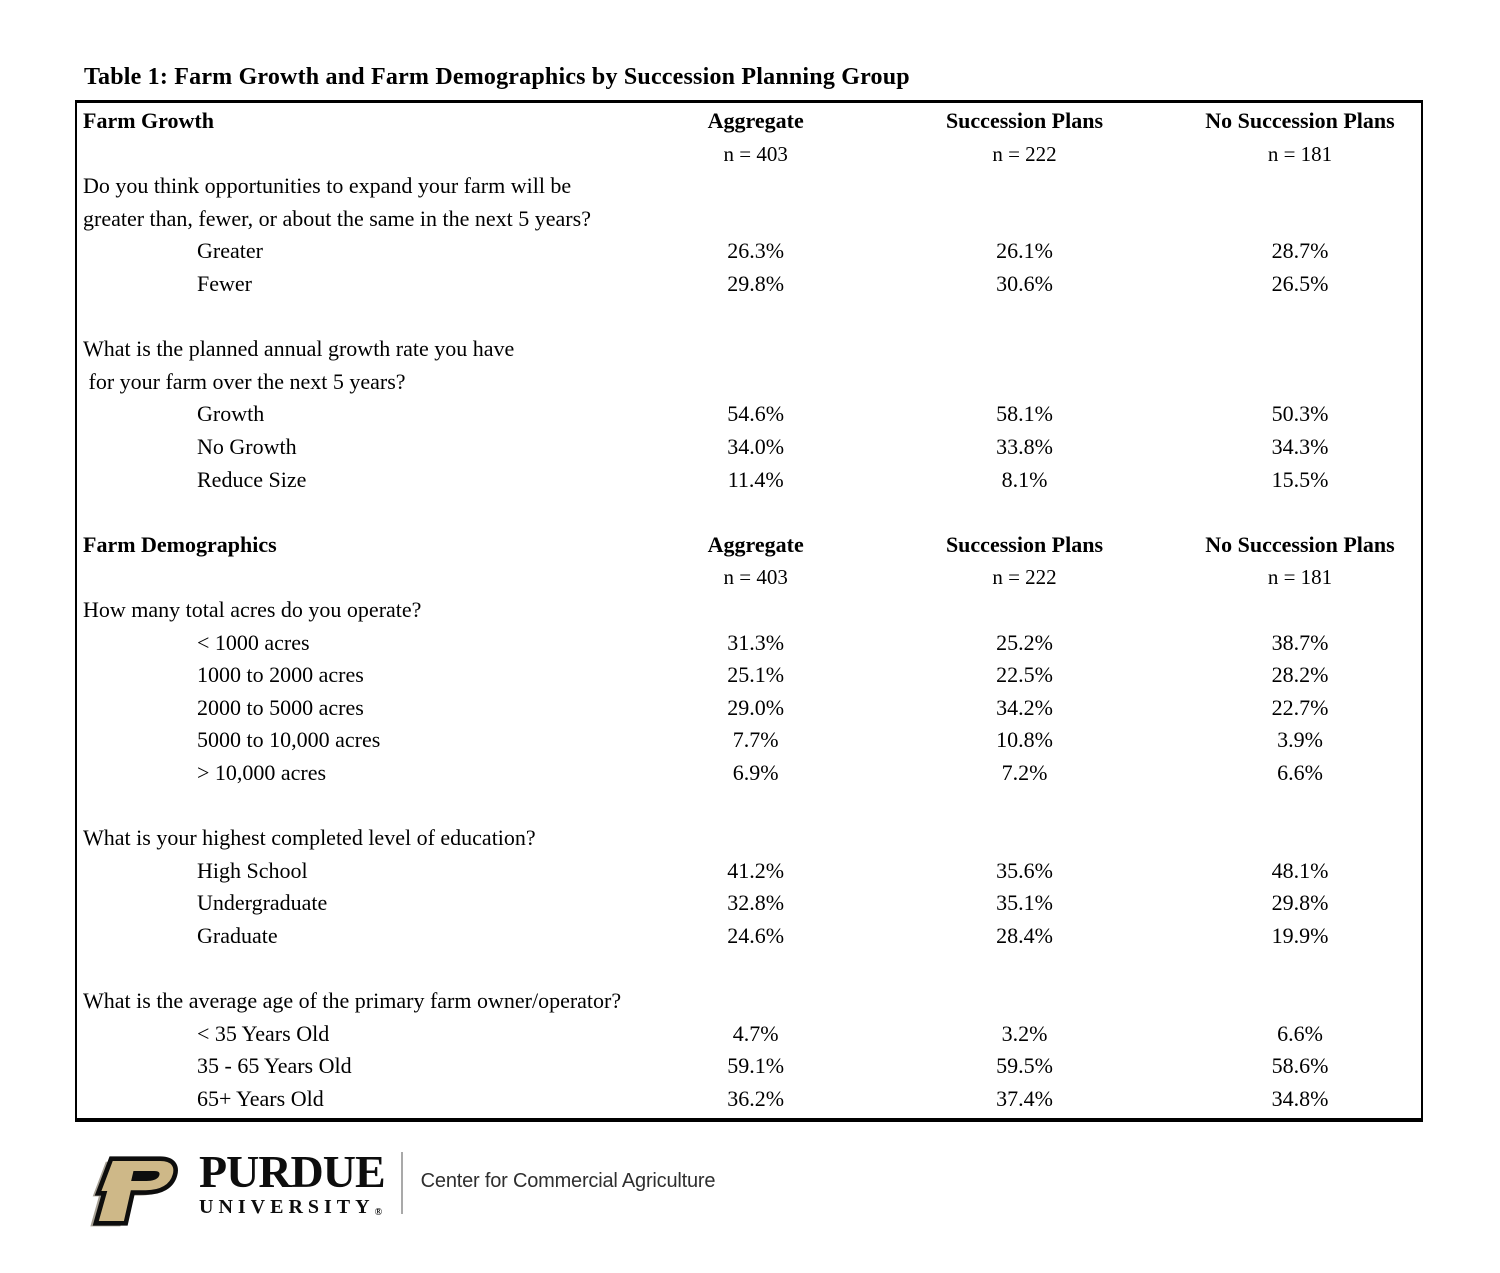  Describe the element at coordinates (1300, 903) in the screenshot. I see `cell-no-succession-plans: 29.8%` at that location.